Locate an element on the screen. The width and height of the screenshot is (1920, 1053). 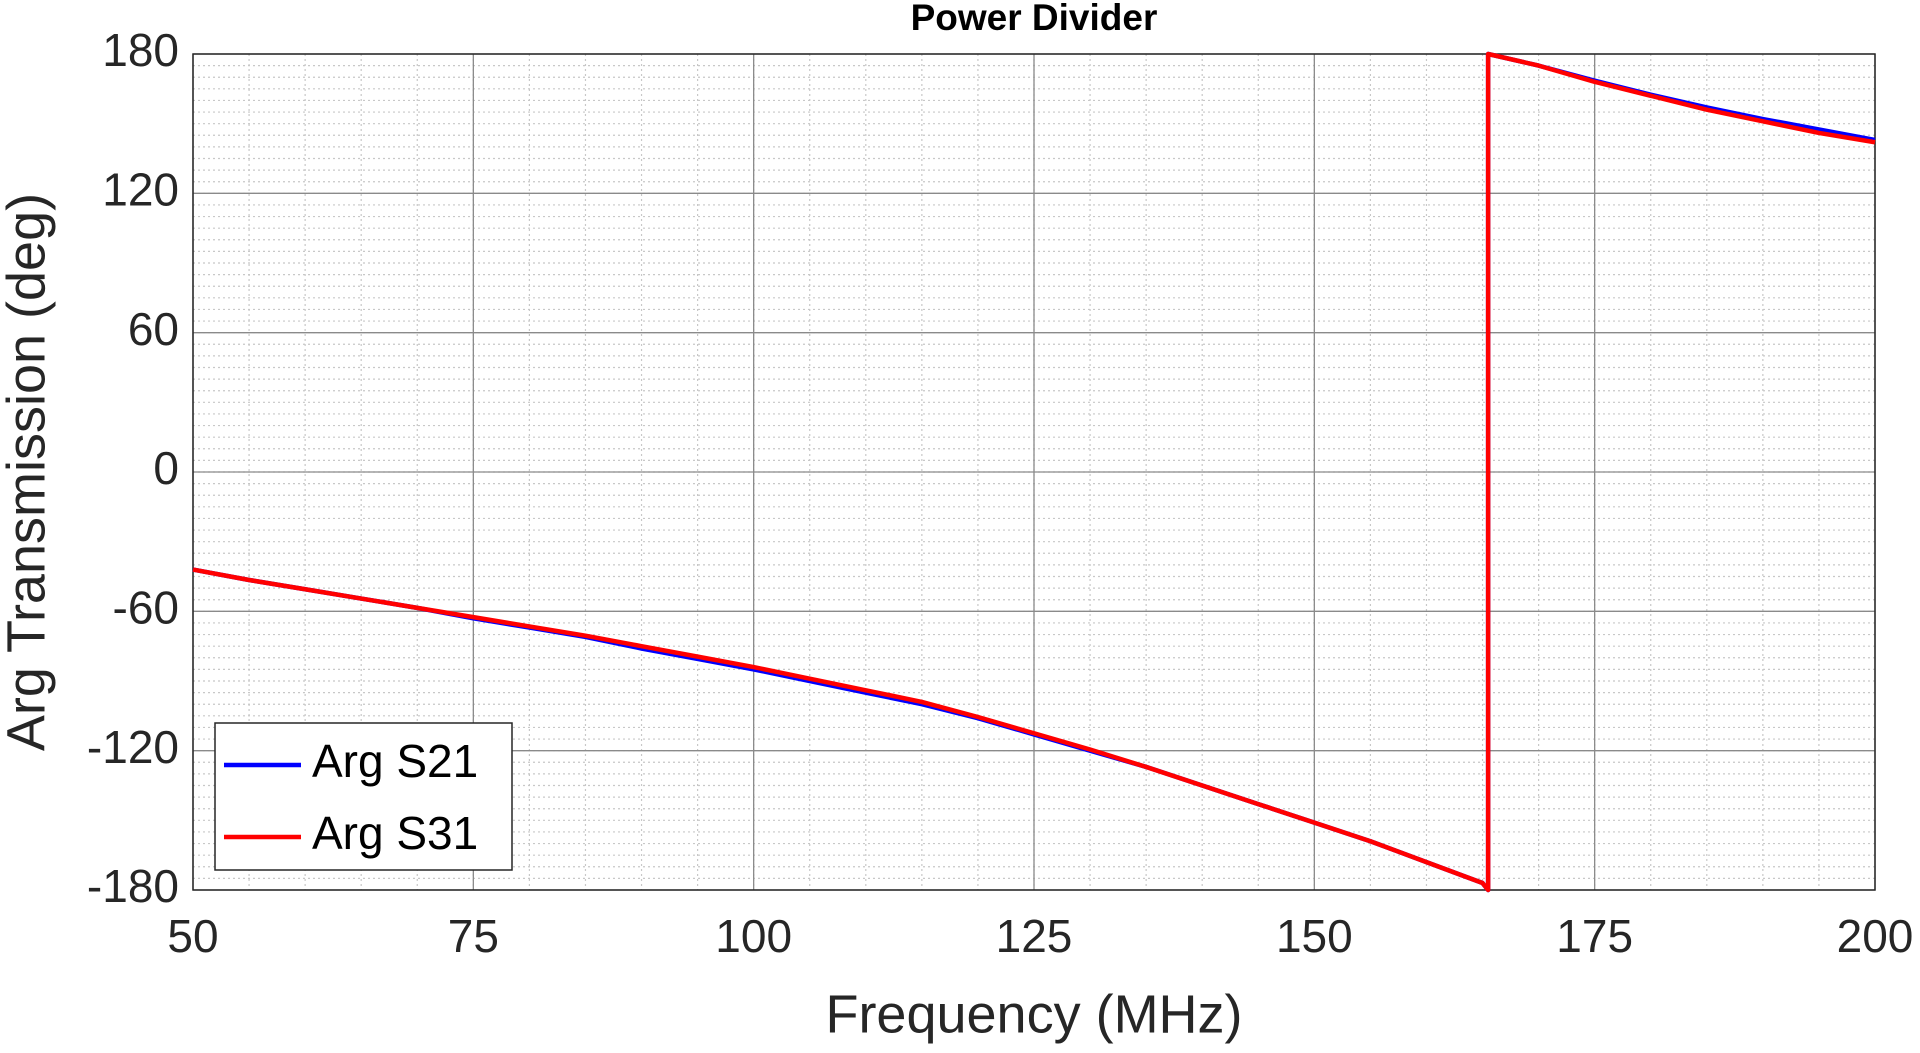
x-tick-label: 100 is located at coordinates (753, 936).